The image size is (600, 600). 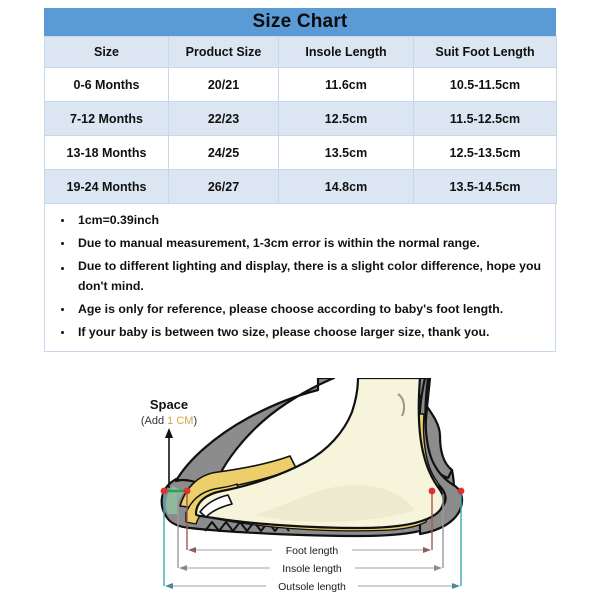 I want to click on cell-size: 19-24 Months, so click(x=106, y=186).